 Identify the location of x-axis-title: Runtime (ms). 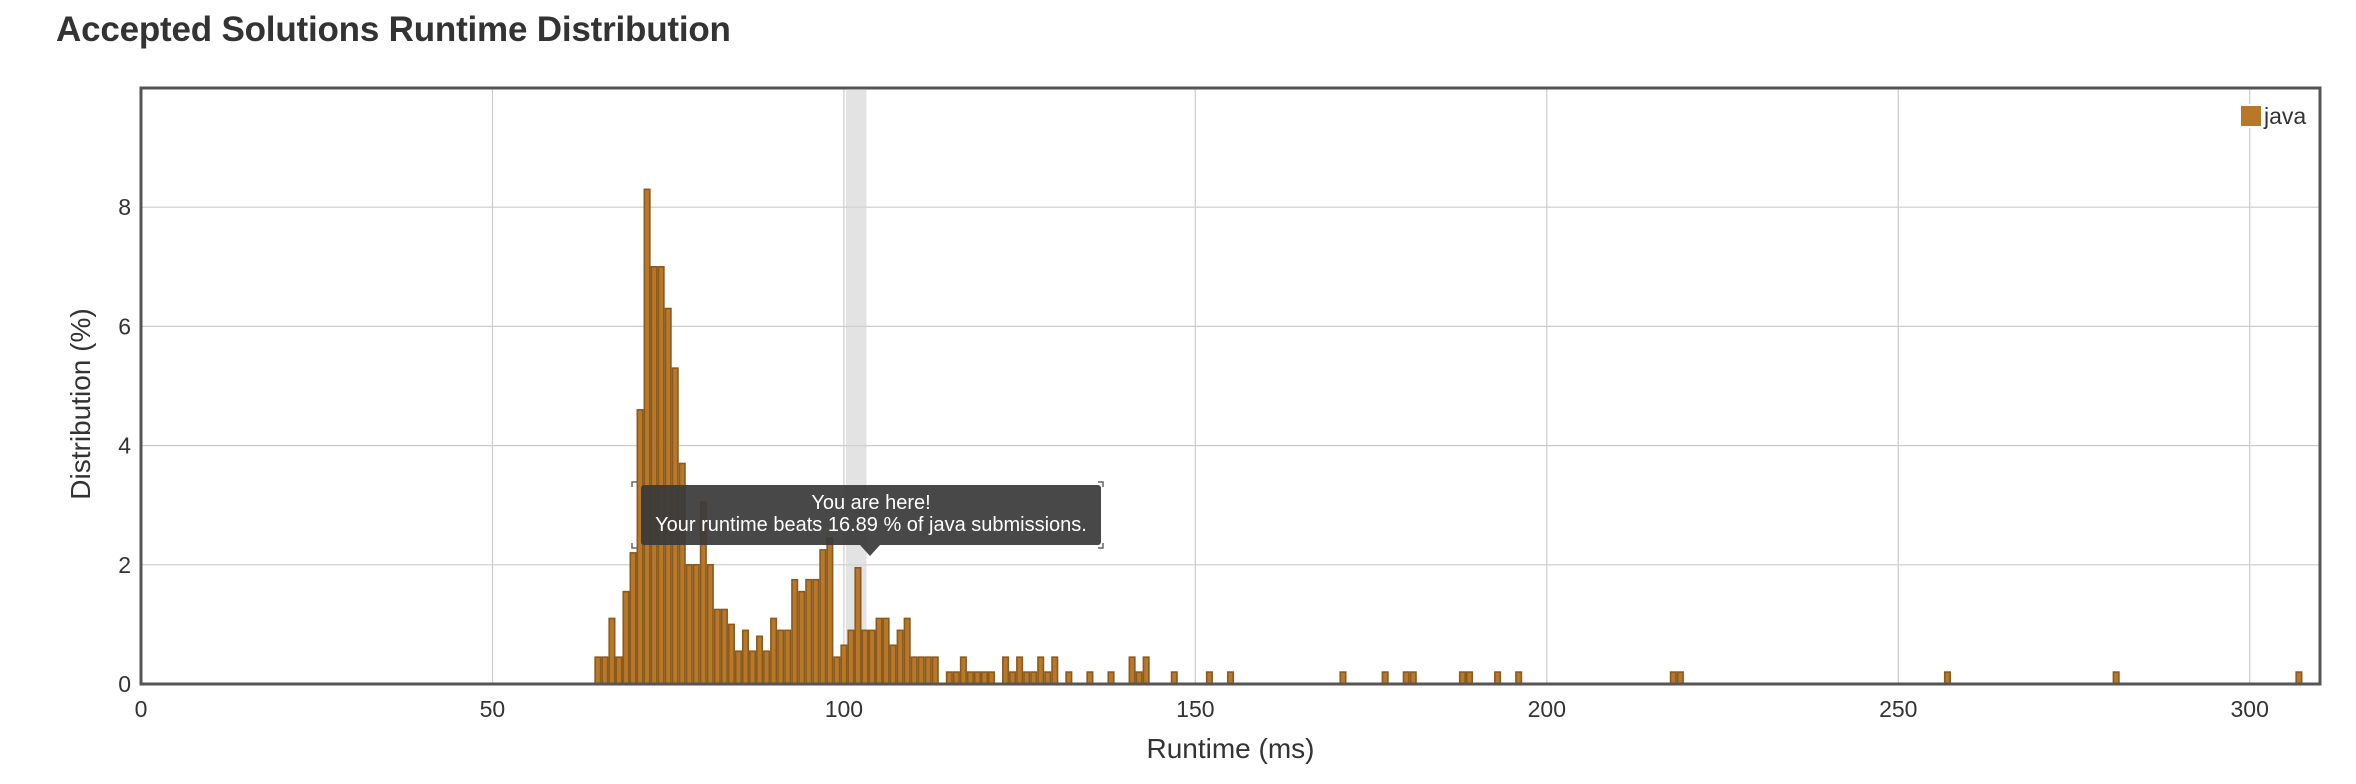
(1230, 748).